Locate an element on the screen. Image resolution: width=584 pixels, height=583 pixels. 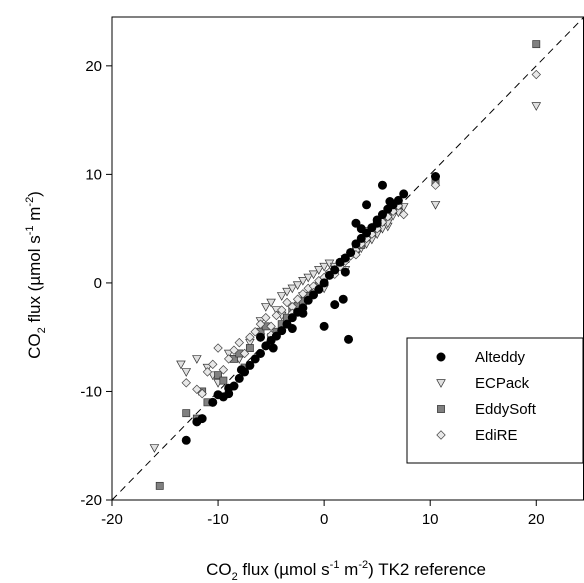
x-tick-label: 0 is located at coordinates (324, 519).